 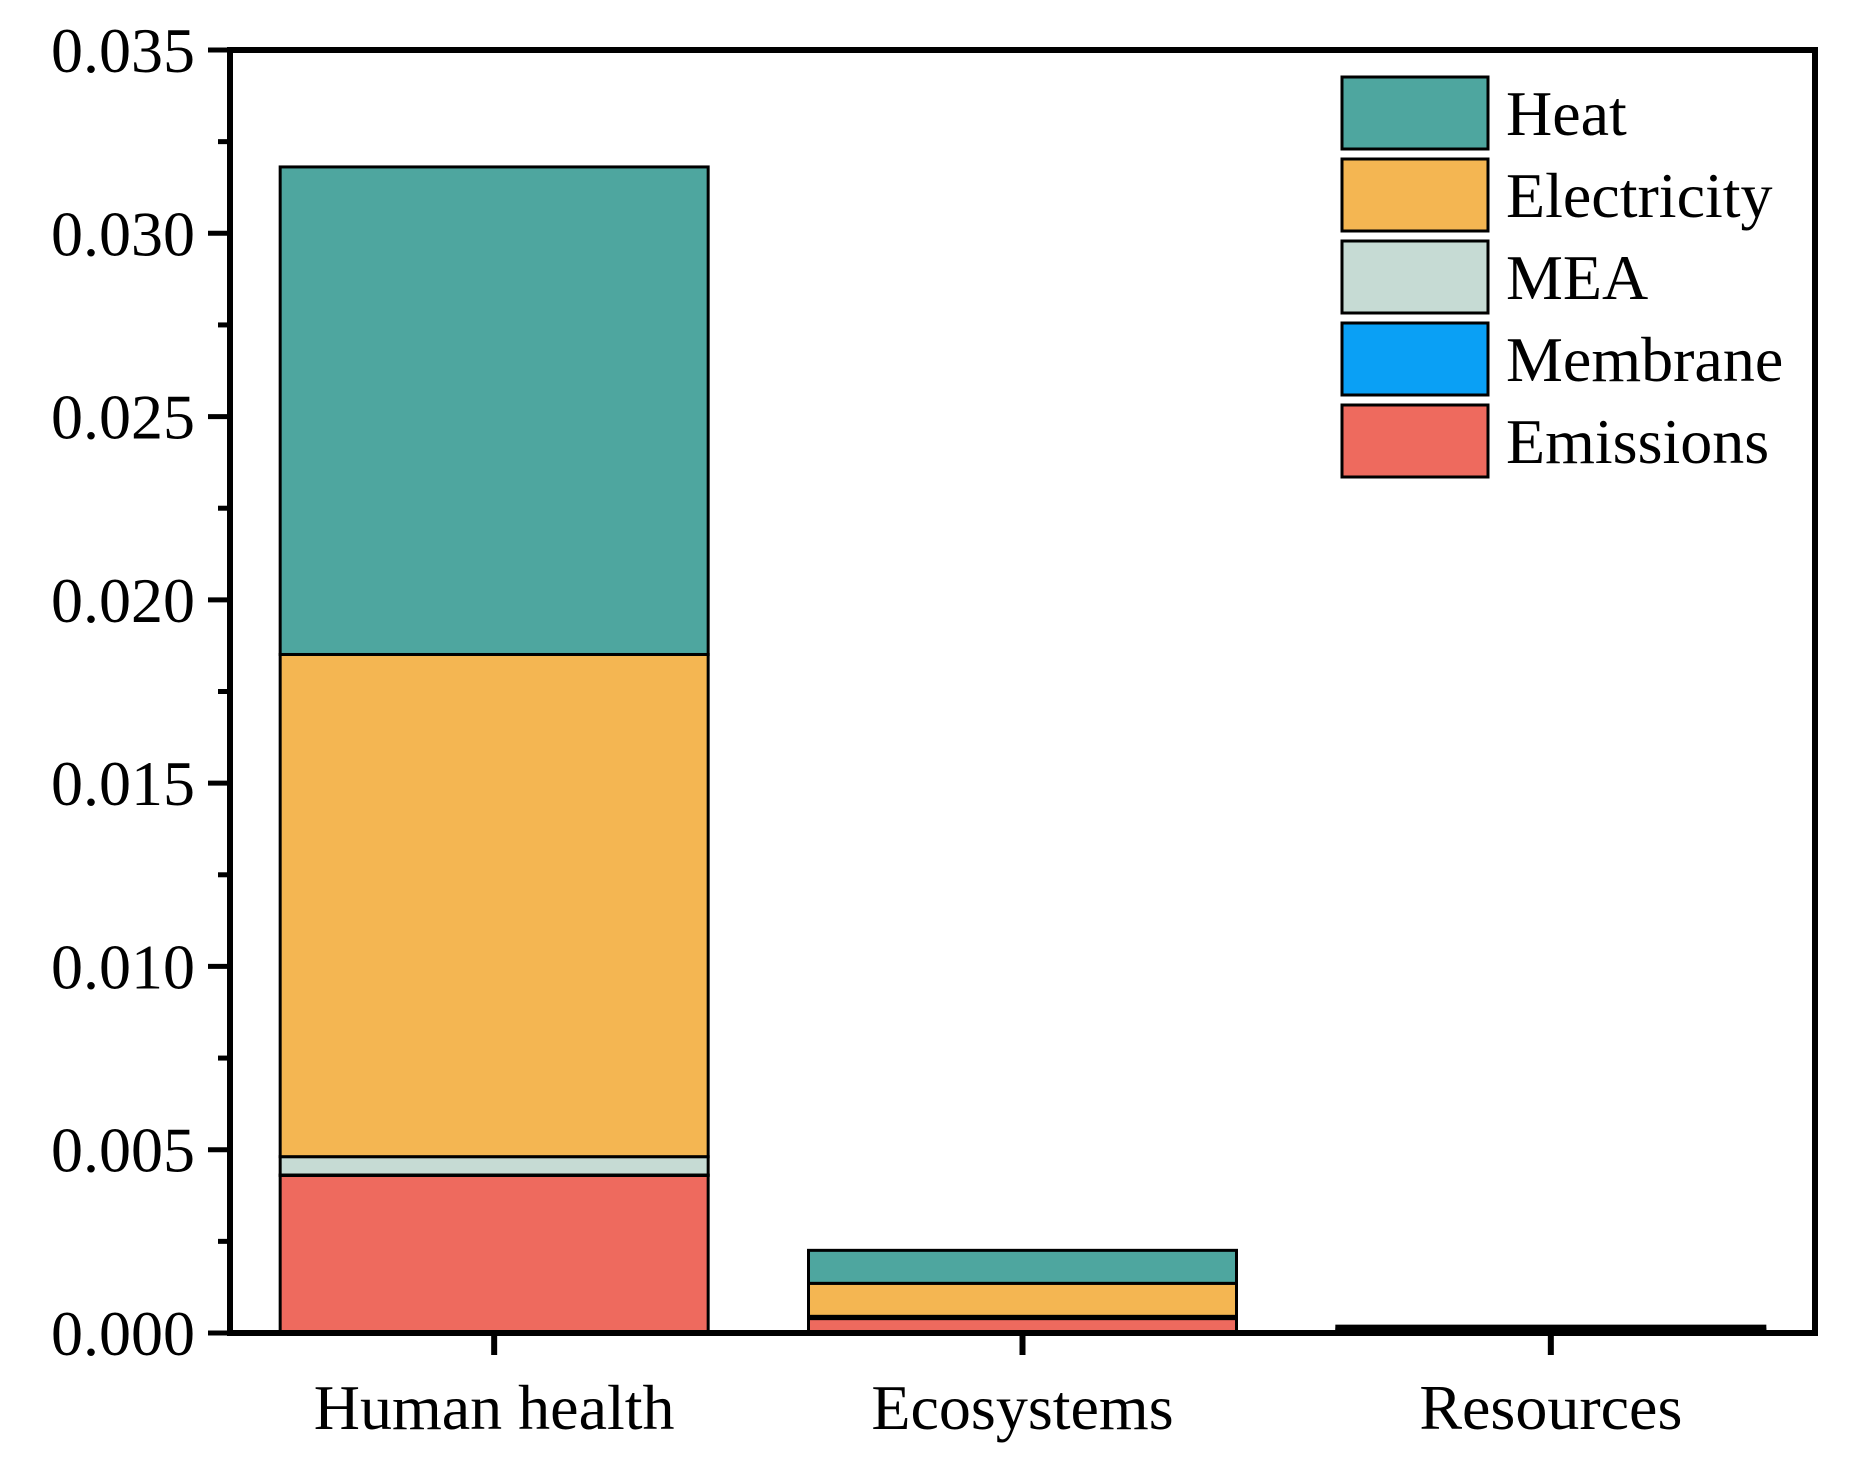 I want to click on legend: Heat Electricity MEA Membrane Emissions, so click(x=1561, y=277).